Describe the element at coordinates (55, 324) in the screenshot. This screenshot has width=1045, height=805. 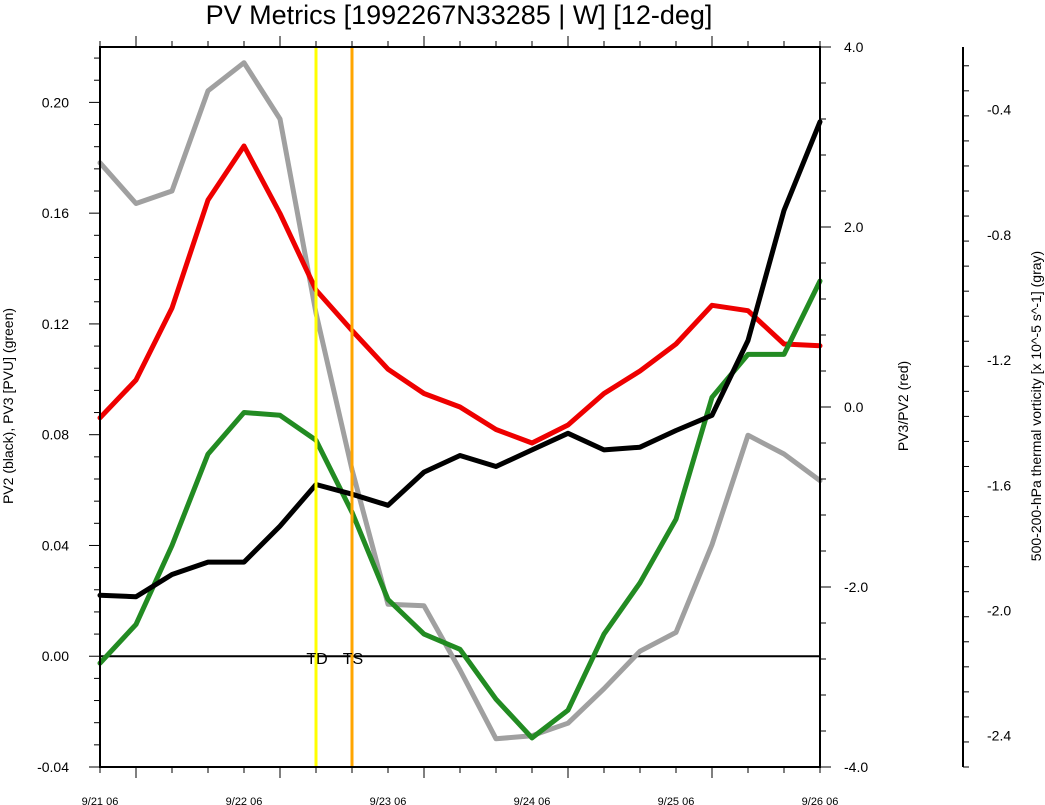
I see `left-axis-tick-label: 0.12` at that location.